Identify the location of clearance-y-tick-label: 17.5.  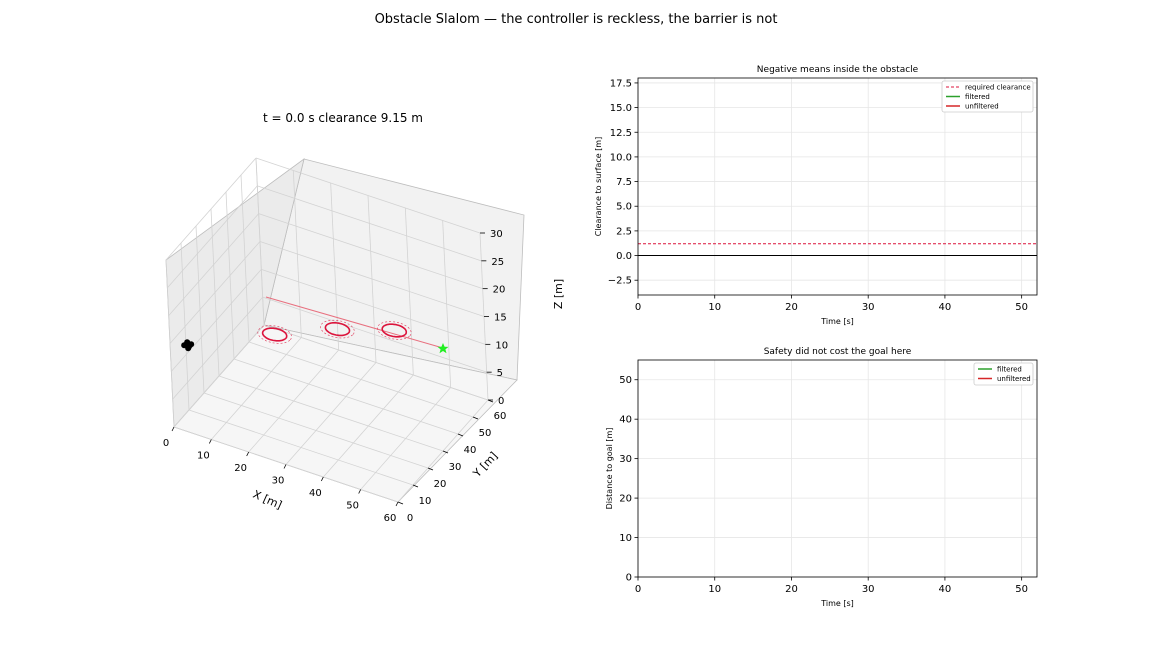
(621, 83).